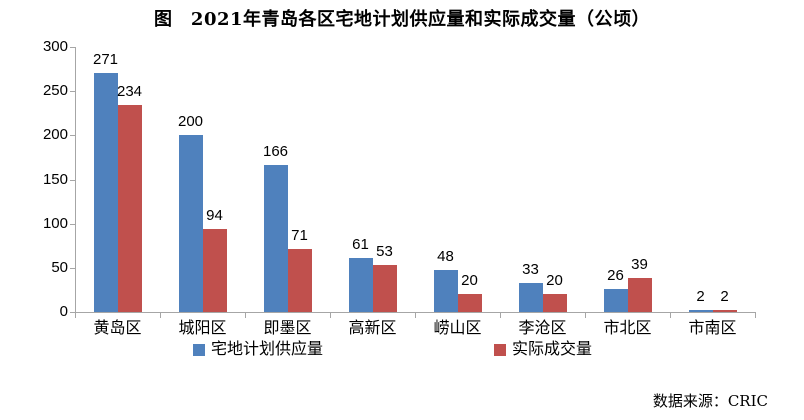  I want to click on x-axis-line, so click(415, 312).